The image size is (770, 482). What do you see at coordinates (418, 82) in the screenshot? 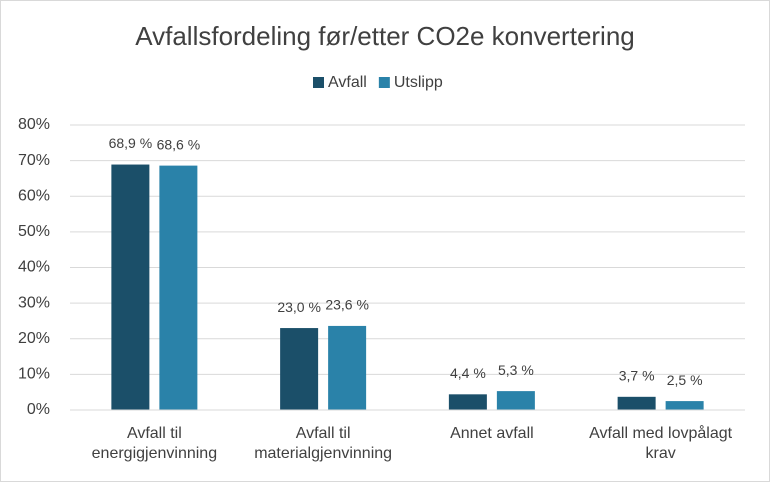
I see `legend-label: Utslipp` at bounding box center [418, 82].